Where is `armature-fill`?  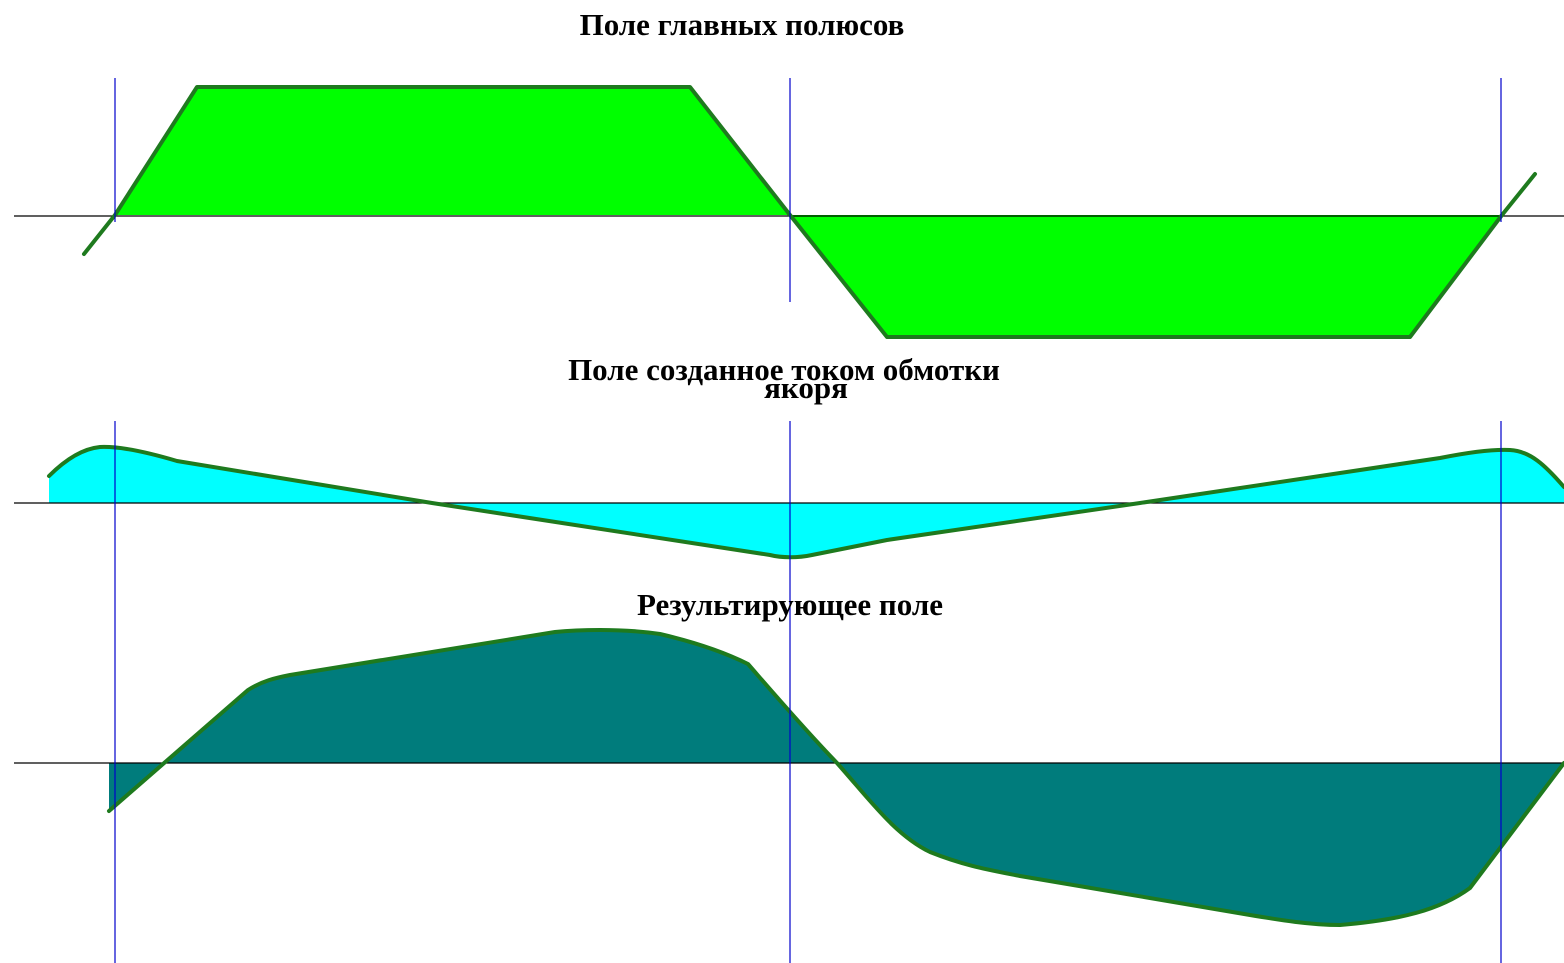 armature-fill is located at coordinates (806, 502).